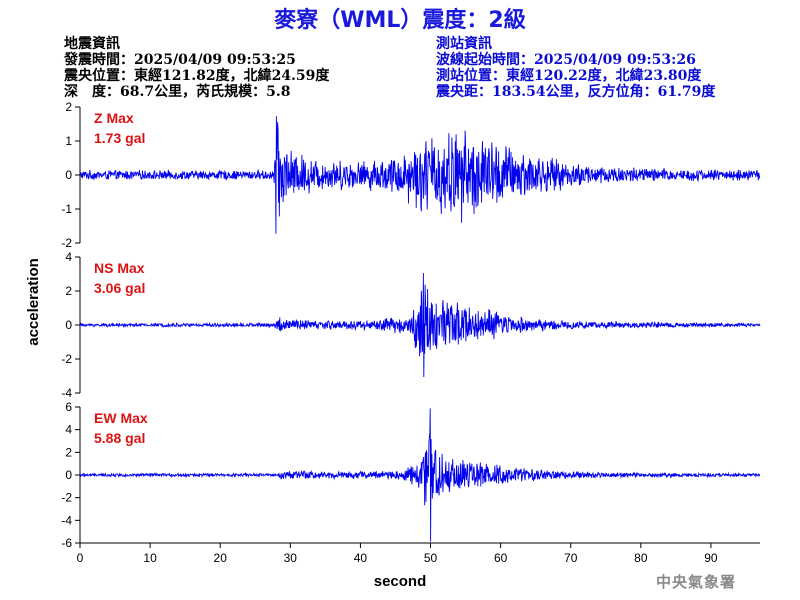  Describe the element at coordinates (576, 92) in the screenshot. I see `epicentral-distance-azimuth: 震央距：183.54公里，反方位角：61.79度` at that location.